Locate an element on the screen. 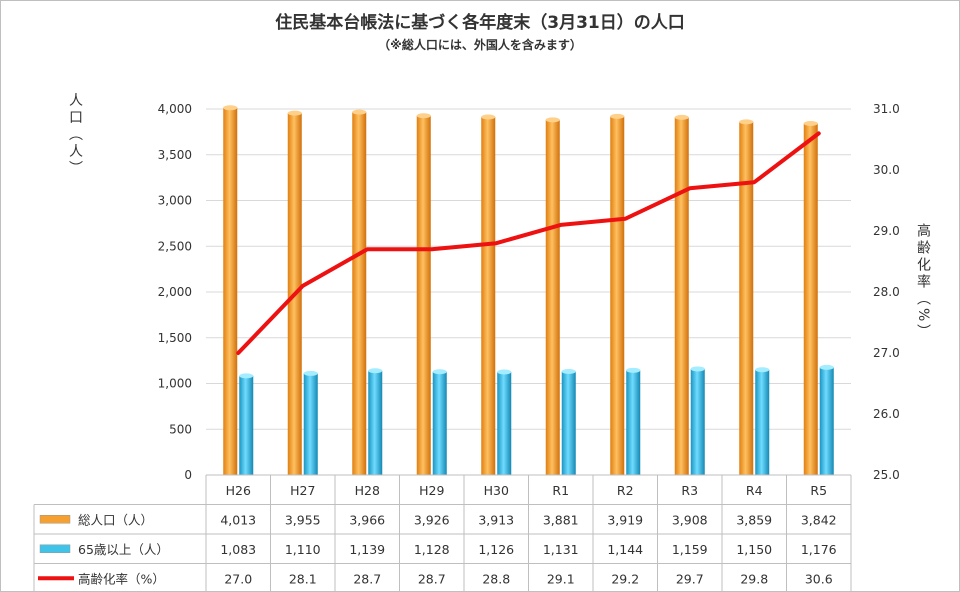  data-table-value: 29.2 is located at coordinates (625, 578).